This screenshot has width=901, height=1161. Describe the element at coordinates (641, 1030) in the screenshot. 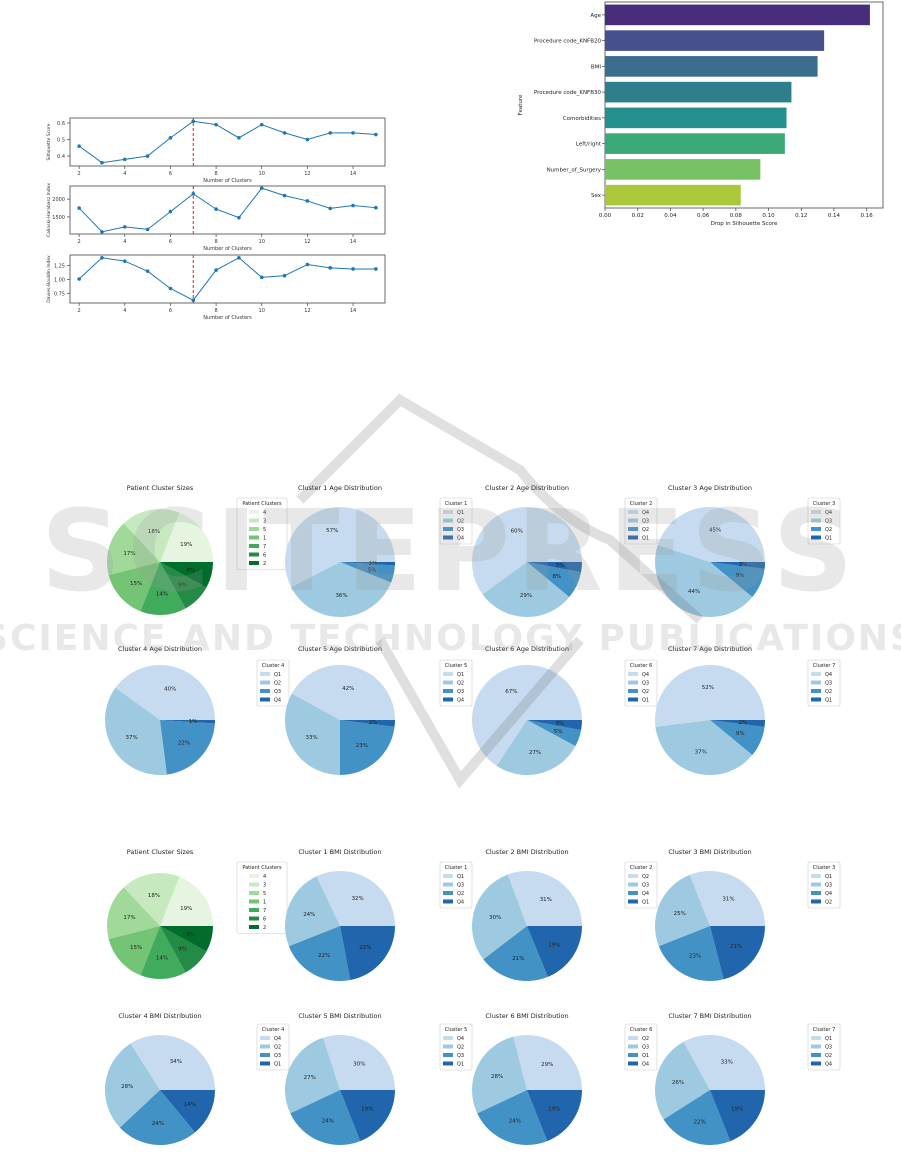

I see `legend-title: Cluster 6` at that location.